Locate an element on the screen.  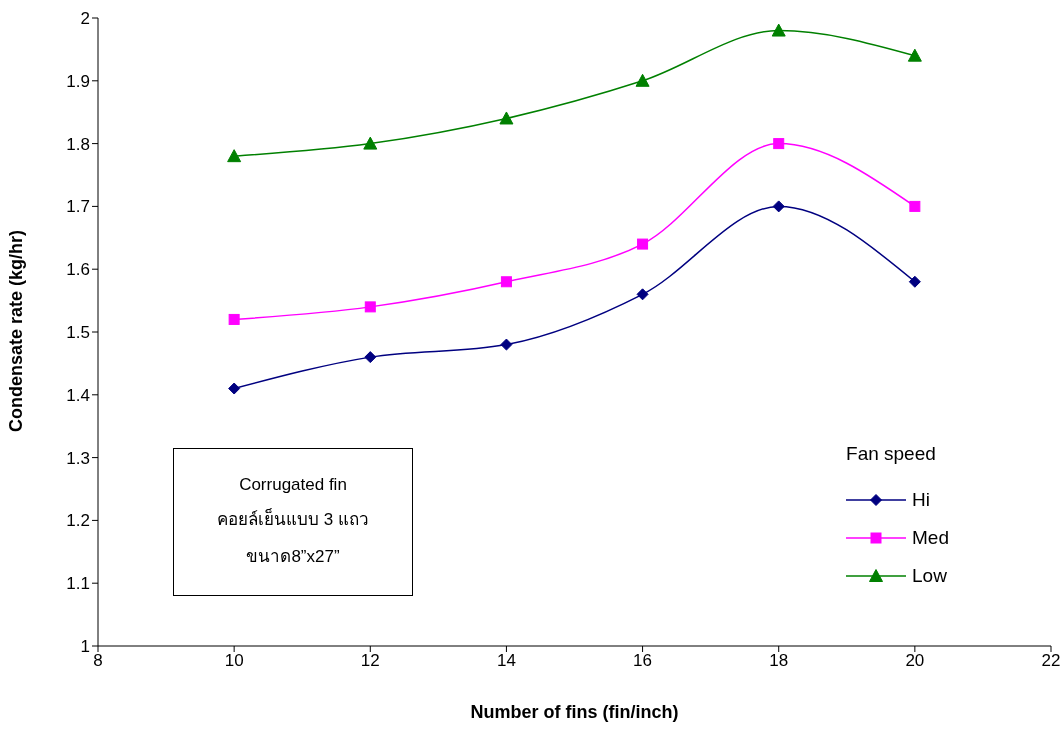
y-tick-label: 1.9 is located at coordinates (78, 81).